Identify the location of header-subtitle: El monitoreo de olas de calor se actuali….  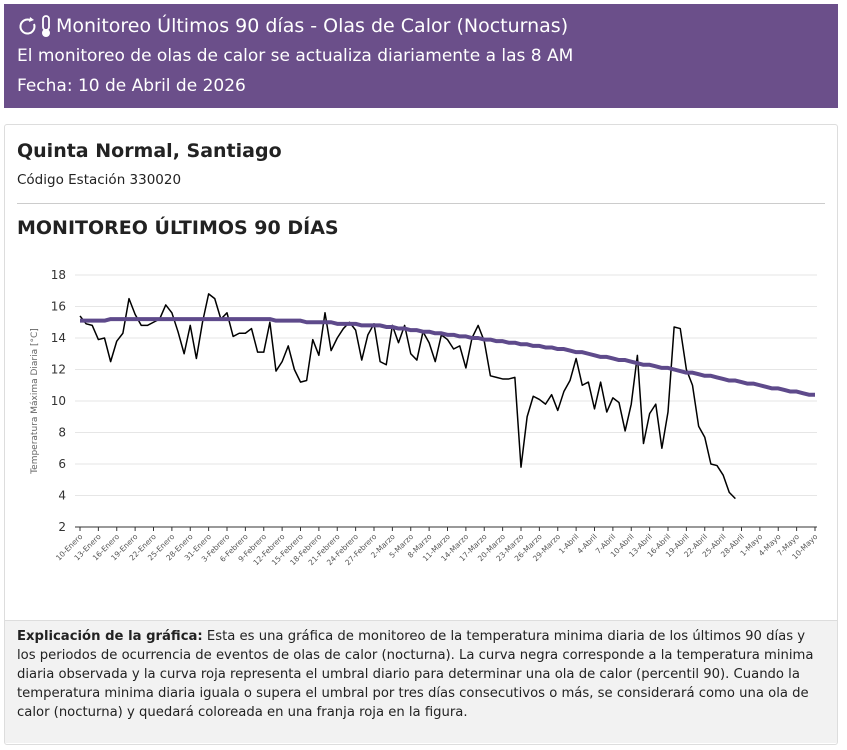
(295, 56).